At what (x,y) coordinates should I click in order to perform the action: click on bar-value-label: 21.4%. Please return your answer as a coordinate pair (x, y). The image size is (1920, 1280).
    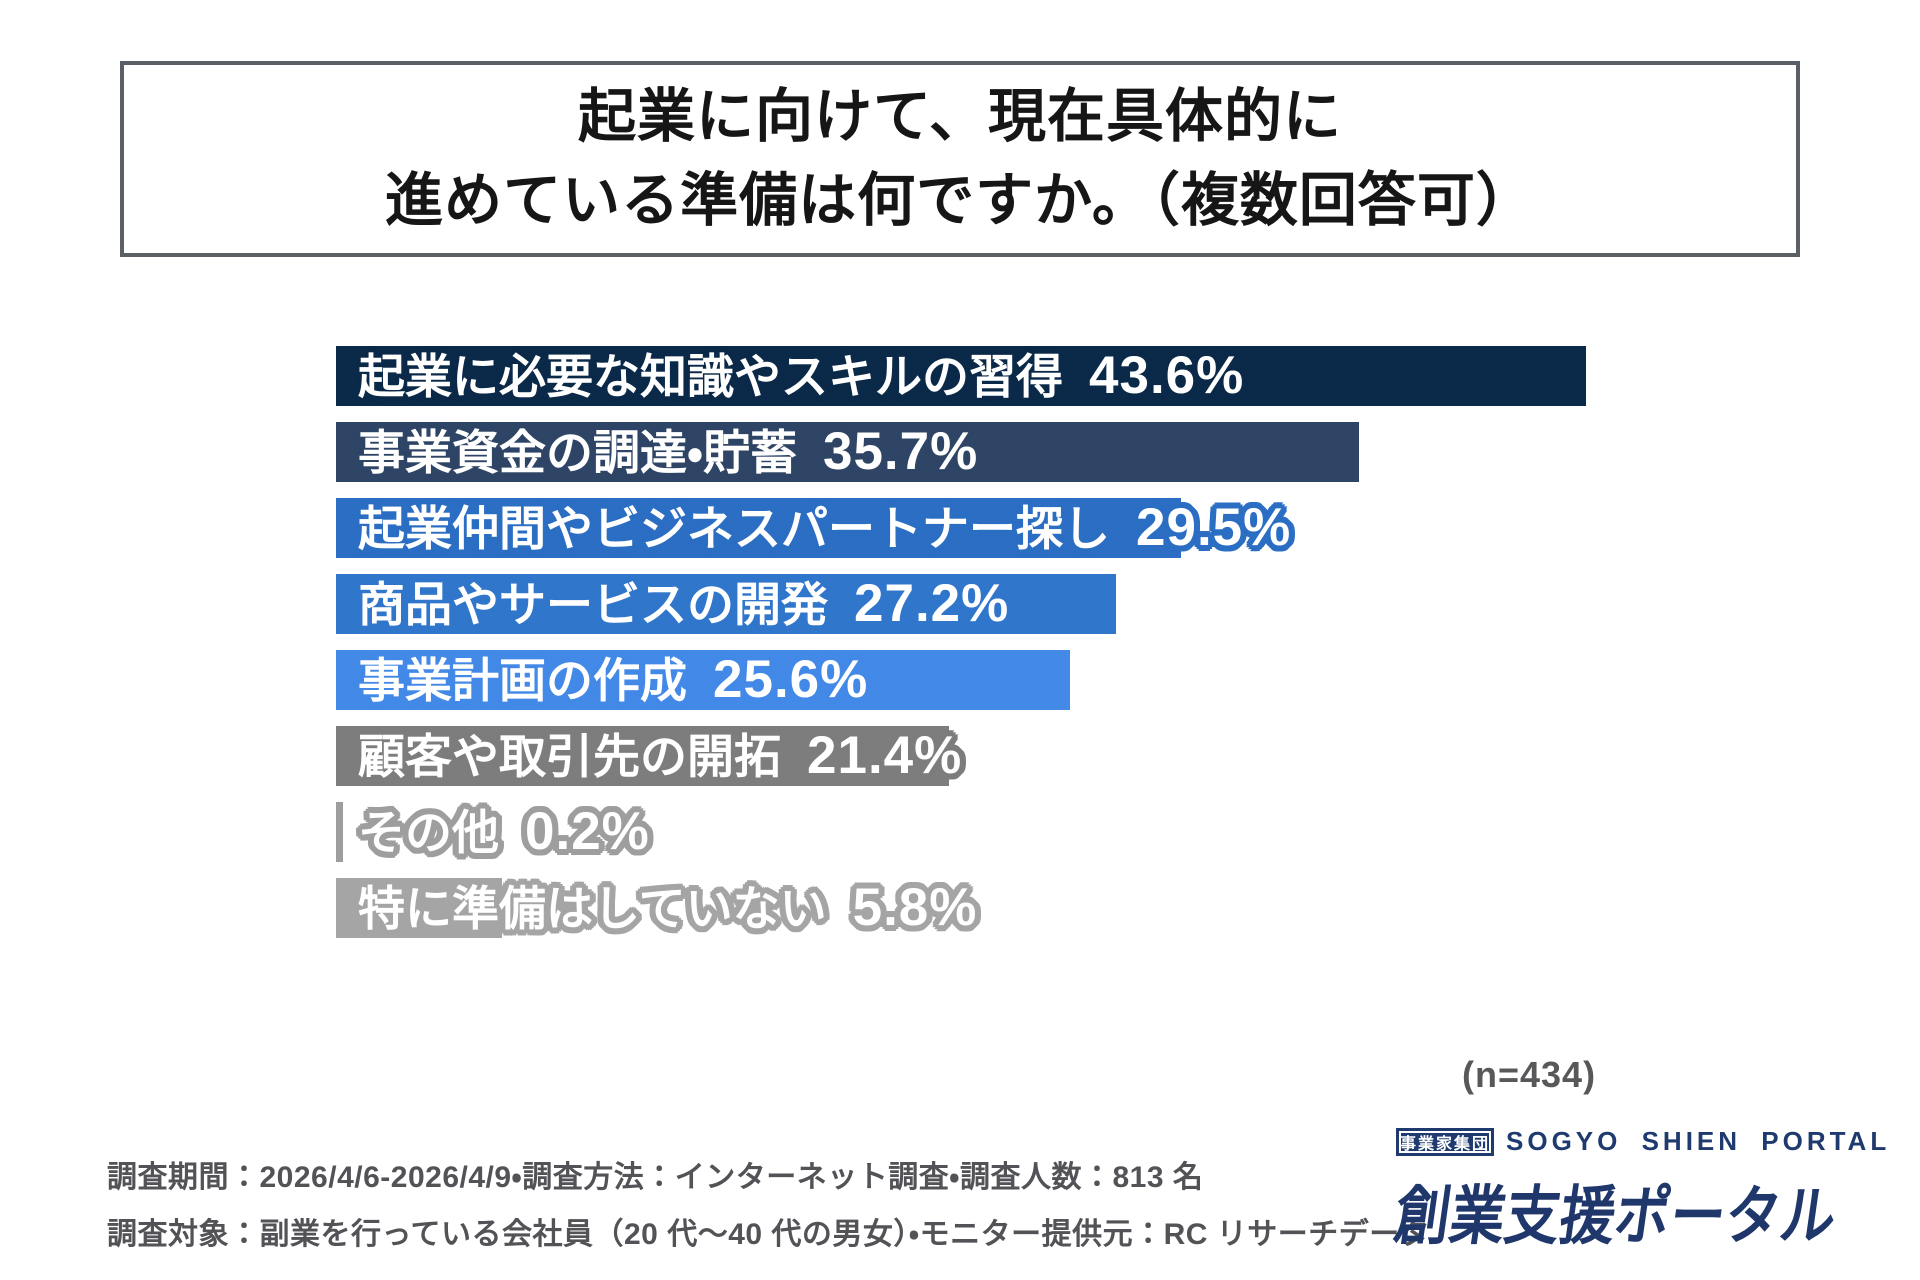
    Looking at the image, I should click on (885, 755).